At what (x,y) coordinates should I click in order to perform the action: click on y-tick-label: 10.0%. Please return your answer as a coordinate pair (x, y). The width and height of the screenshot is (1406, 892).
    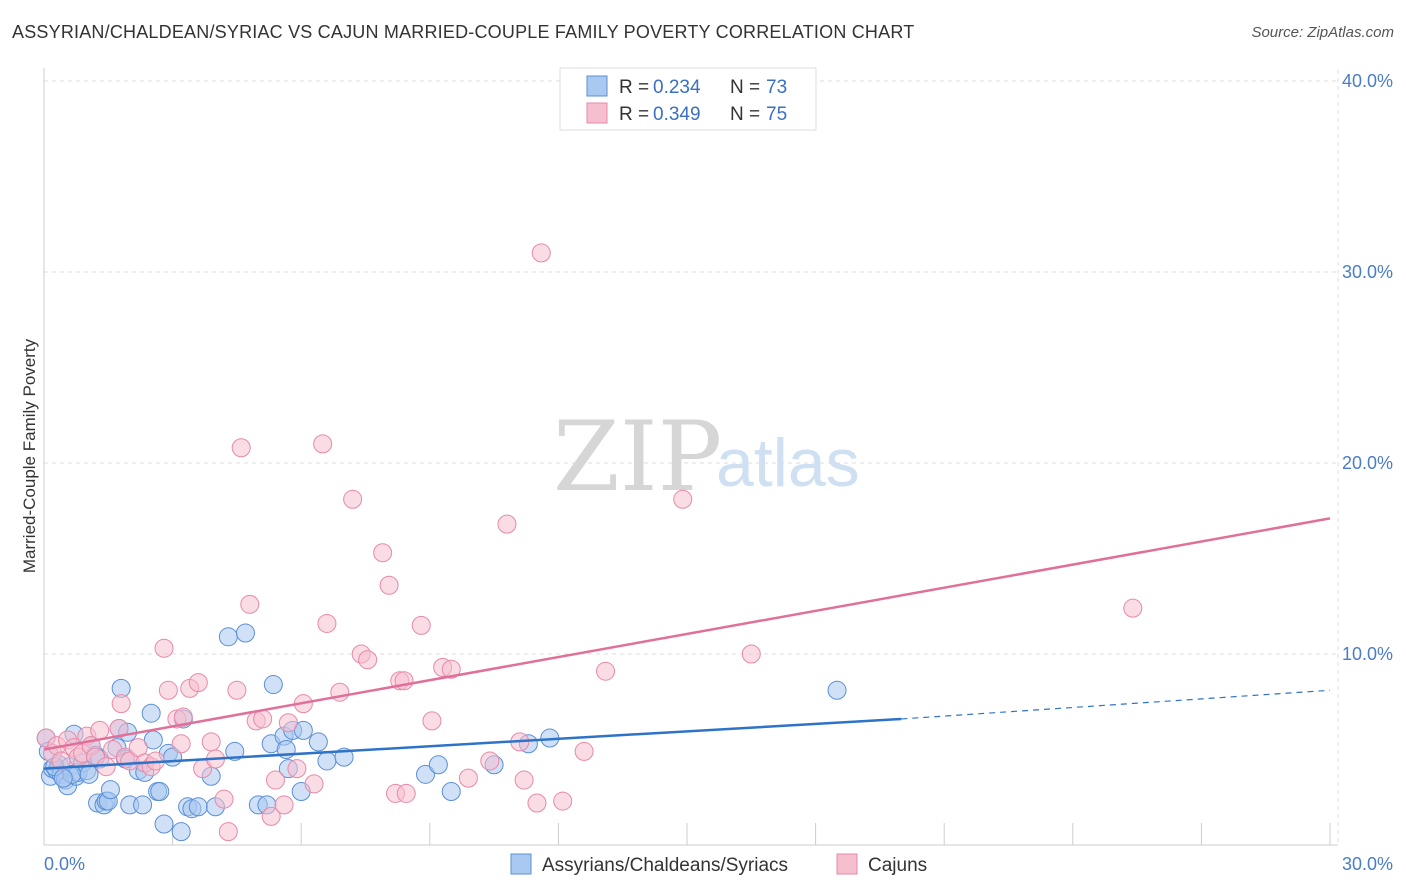
    Looking at the image, I should click on (1367, 654).